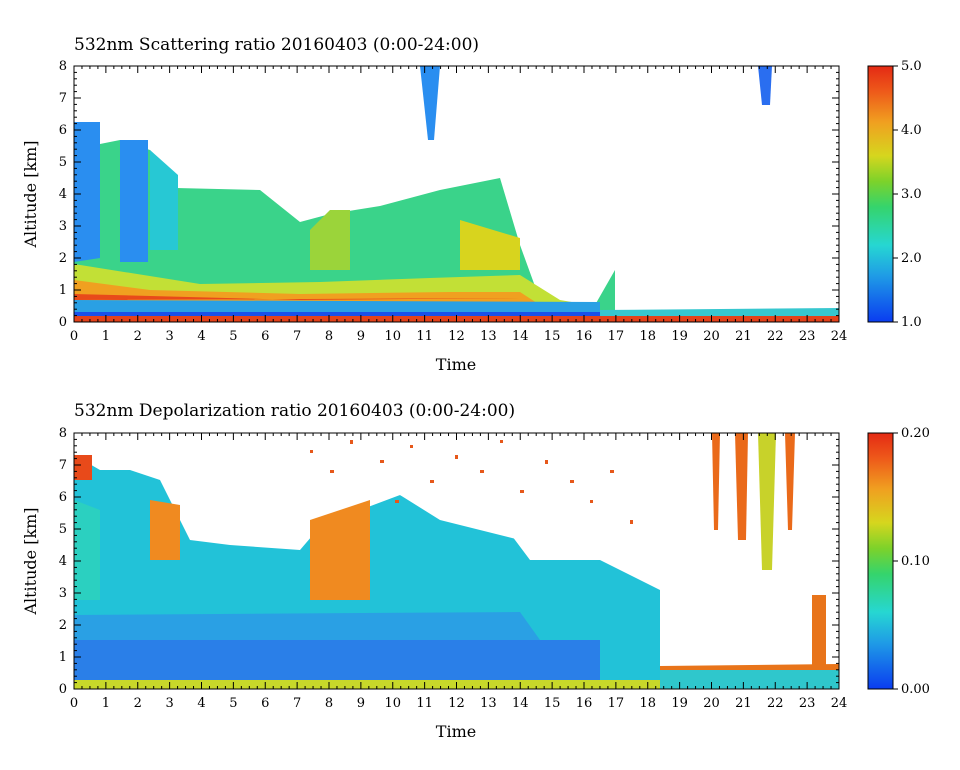  Describe the element at coordinates (880, 561) in the screenshot. I see `depolarization-colorbar` at that location.